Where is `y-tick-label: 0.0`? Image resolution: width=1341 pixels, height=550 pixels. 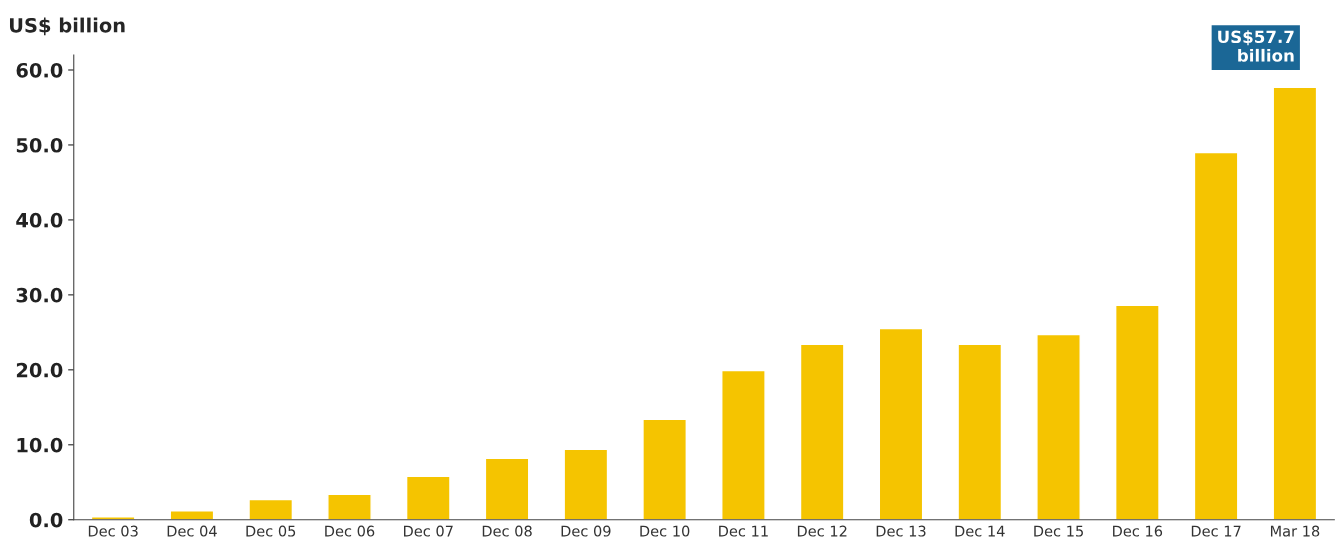
y-tick-label: 0.0 is located at coordinates (46, 520).